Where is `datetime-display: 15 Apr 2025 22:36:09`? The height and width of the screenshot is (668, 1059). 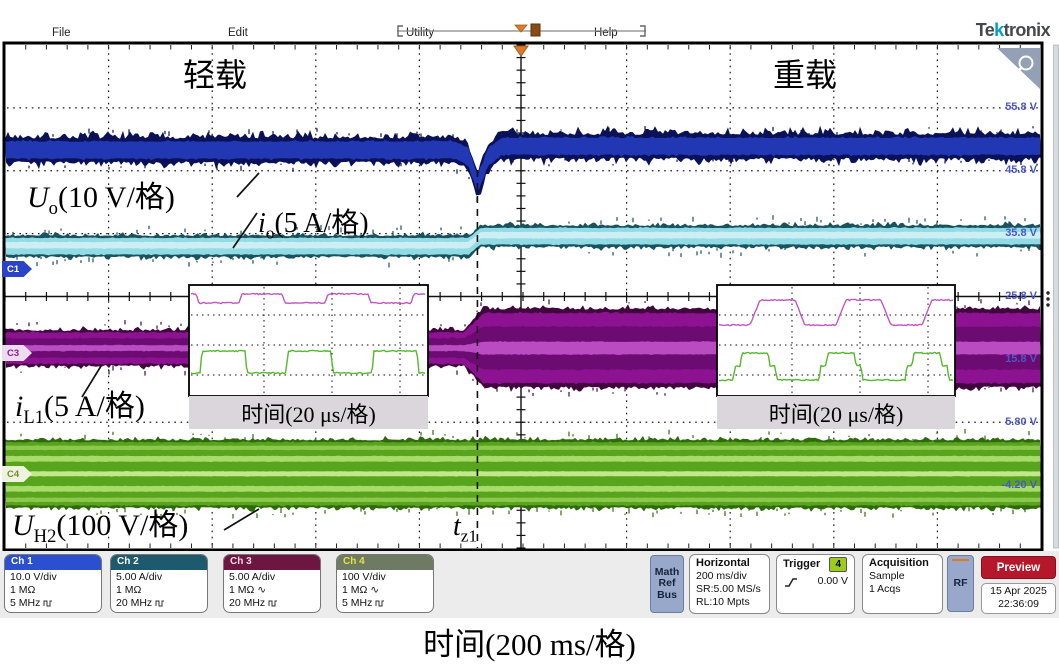
datetime-display: 15 Apr 2025 22:36:09 is located at coordinates (1018, 598).